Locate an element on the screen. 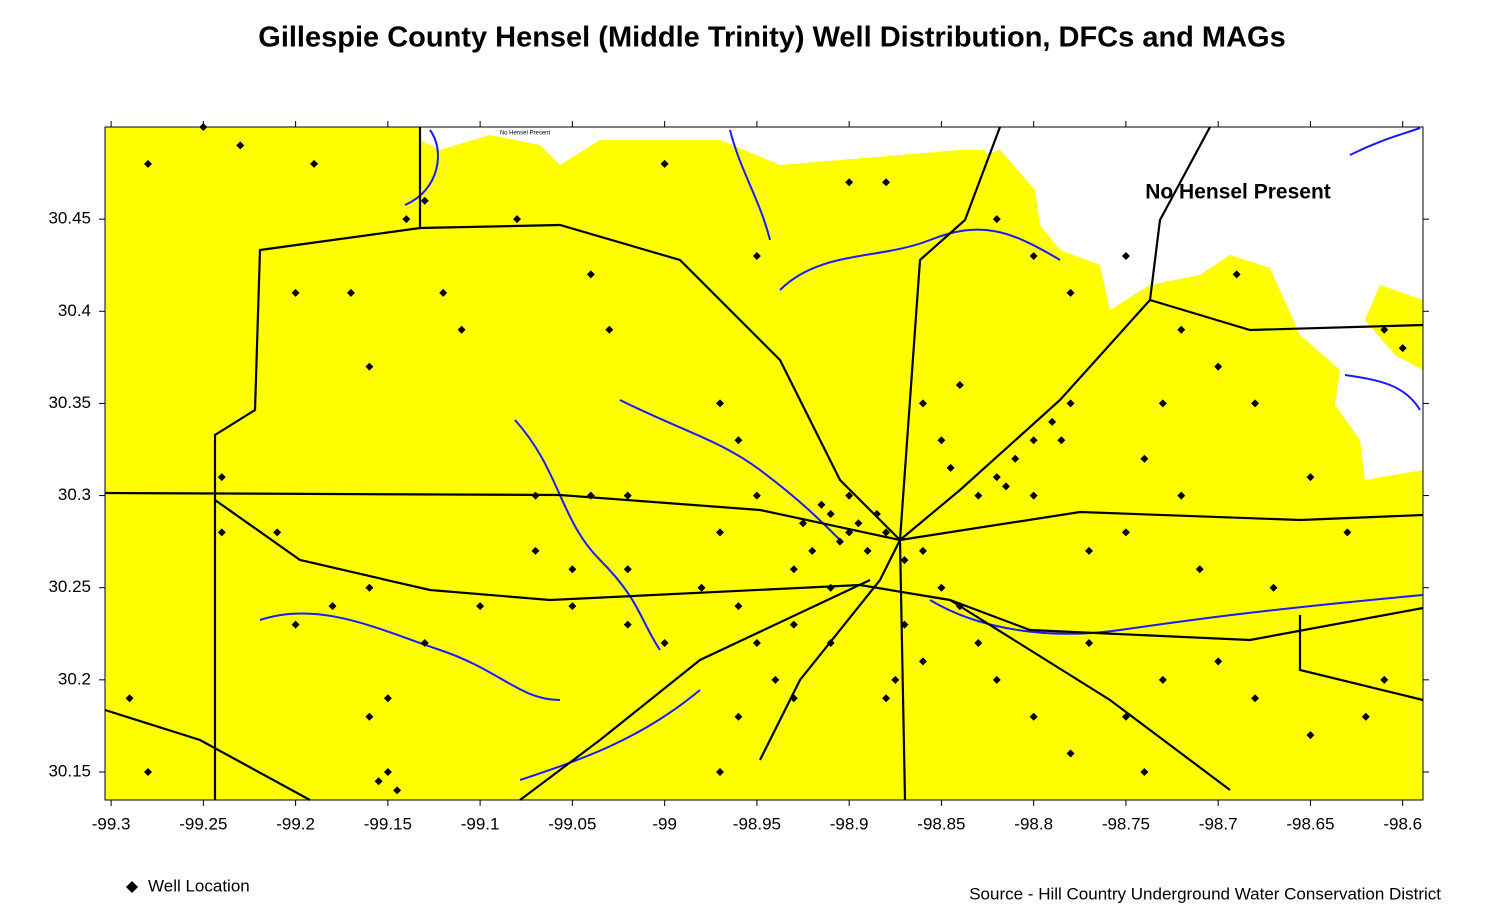 This screenshot has height=923, width=1493. x-tick-label: -98.65 is located at coordinates (1310, 823).